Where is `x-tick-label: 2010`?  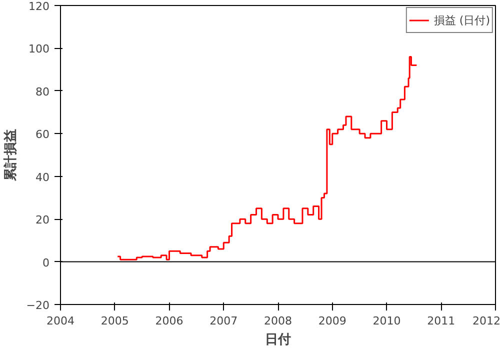 x-tick-label: 2010 is located at coordinates (386, 321).